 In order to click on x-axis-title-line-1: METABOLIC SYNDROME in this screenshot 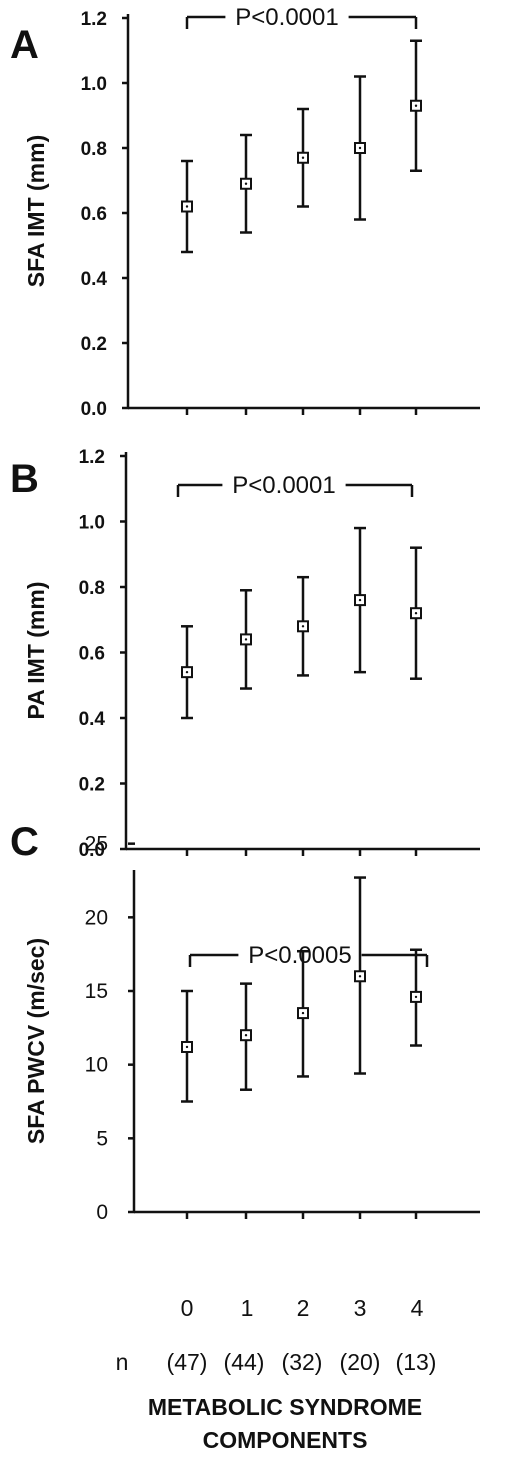, I will do `click(285, 1407)`.